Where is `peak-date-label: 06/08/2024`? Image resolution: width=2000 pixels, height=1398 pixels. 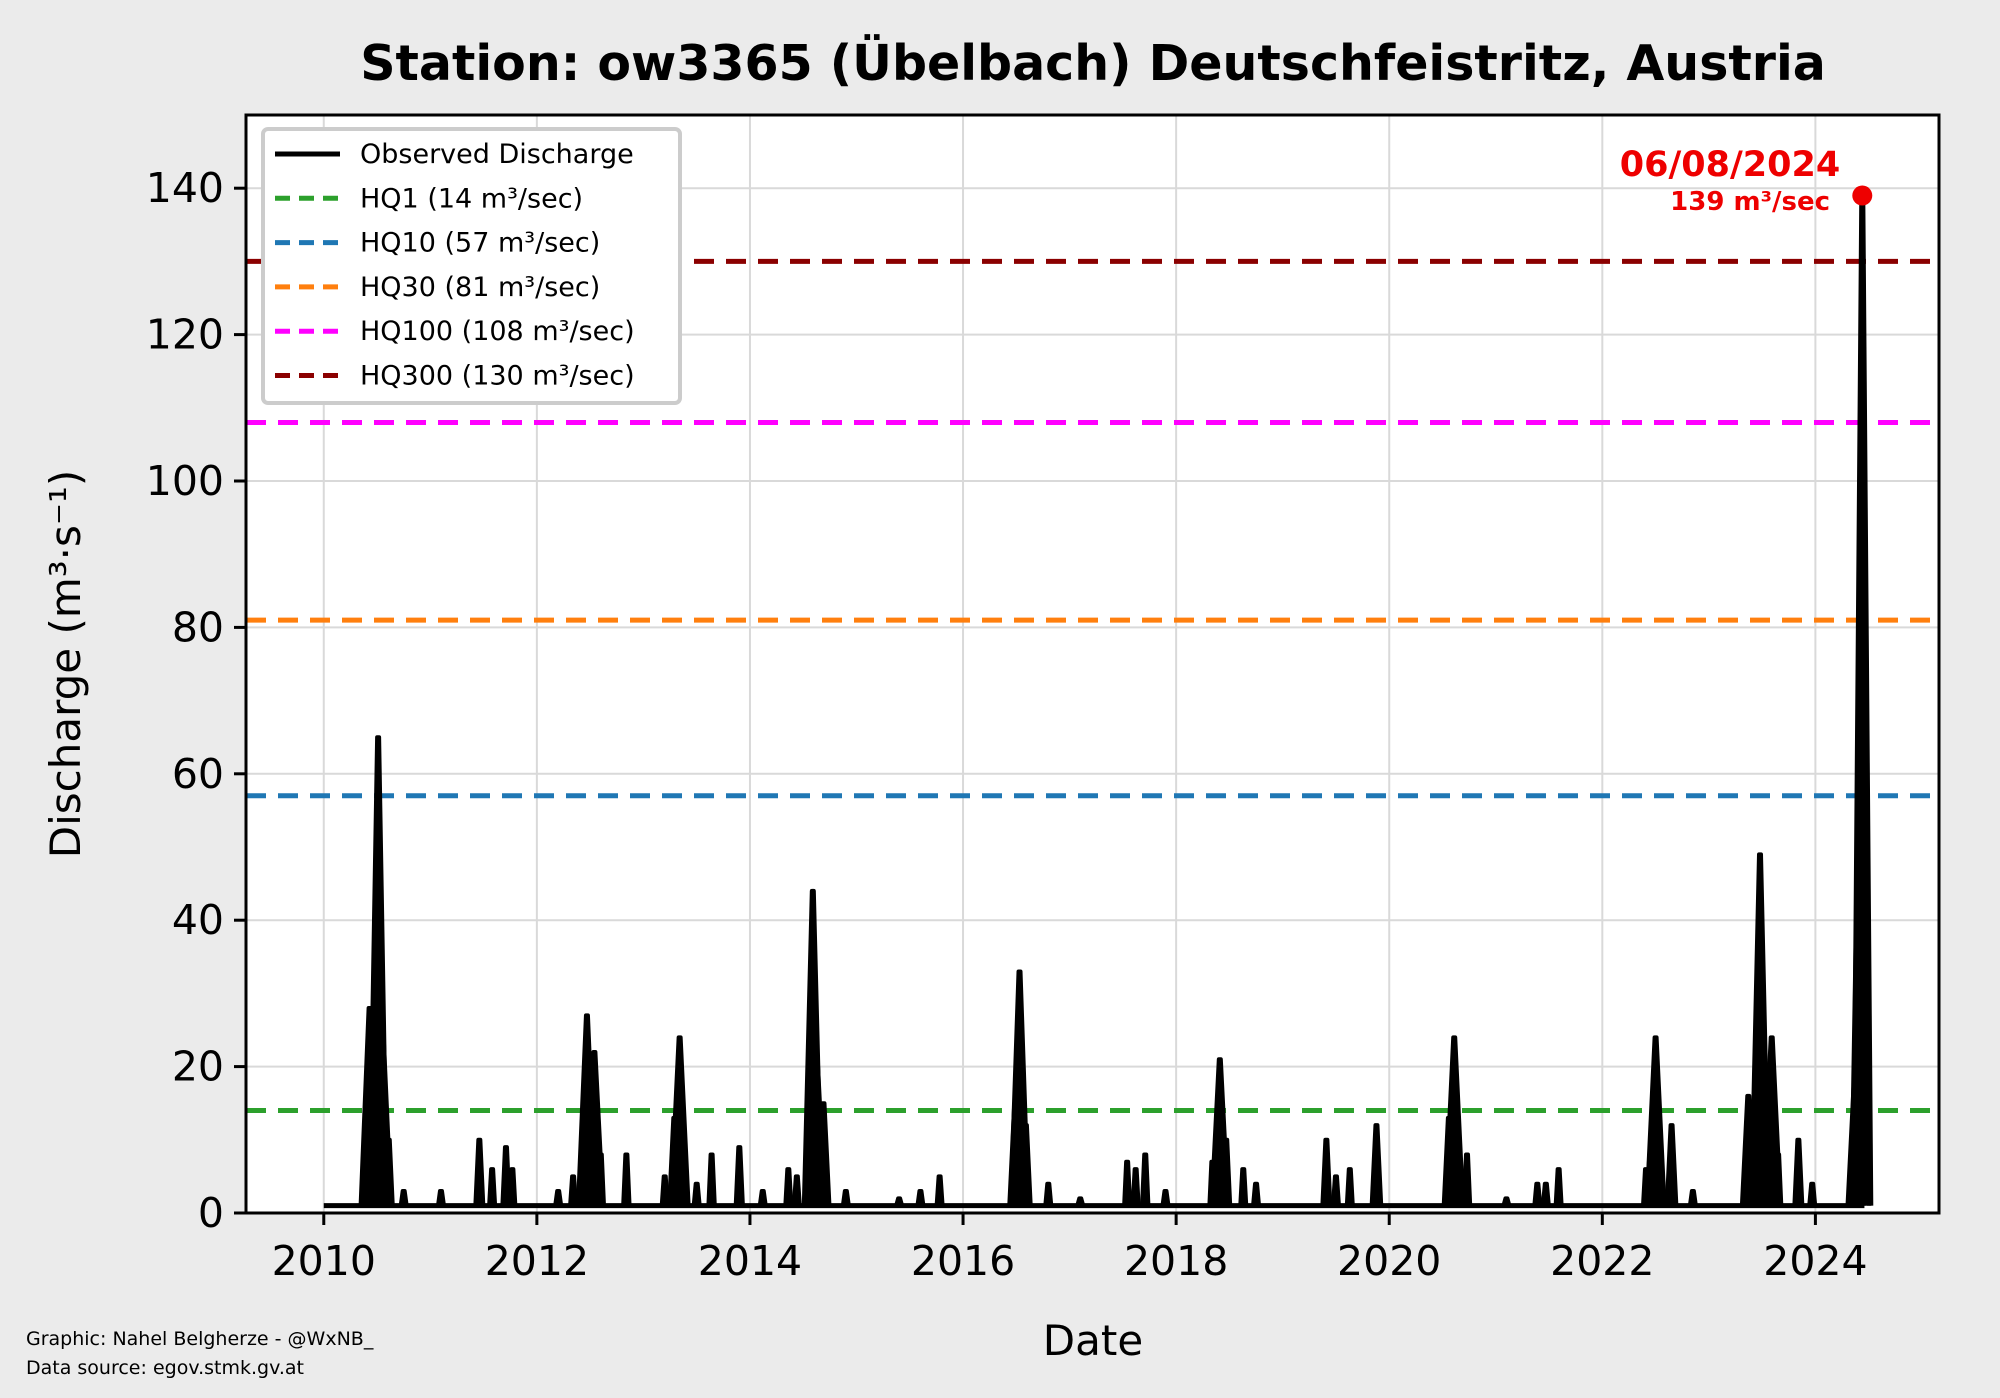
peak-date-label: 06/08/2024 is located at coordinates (1730, 165).